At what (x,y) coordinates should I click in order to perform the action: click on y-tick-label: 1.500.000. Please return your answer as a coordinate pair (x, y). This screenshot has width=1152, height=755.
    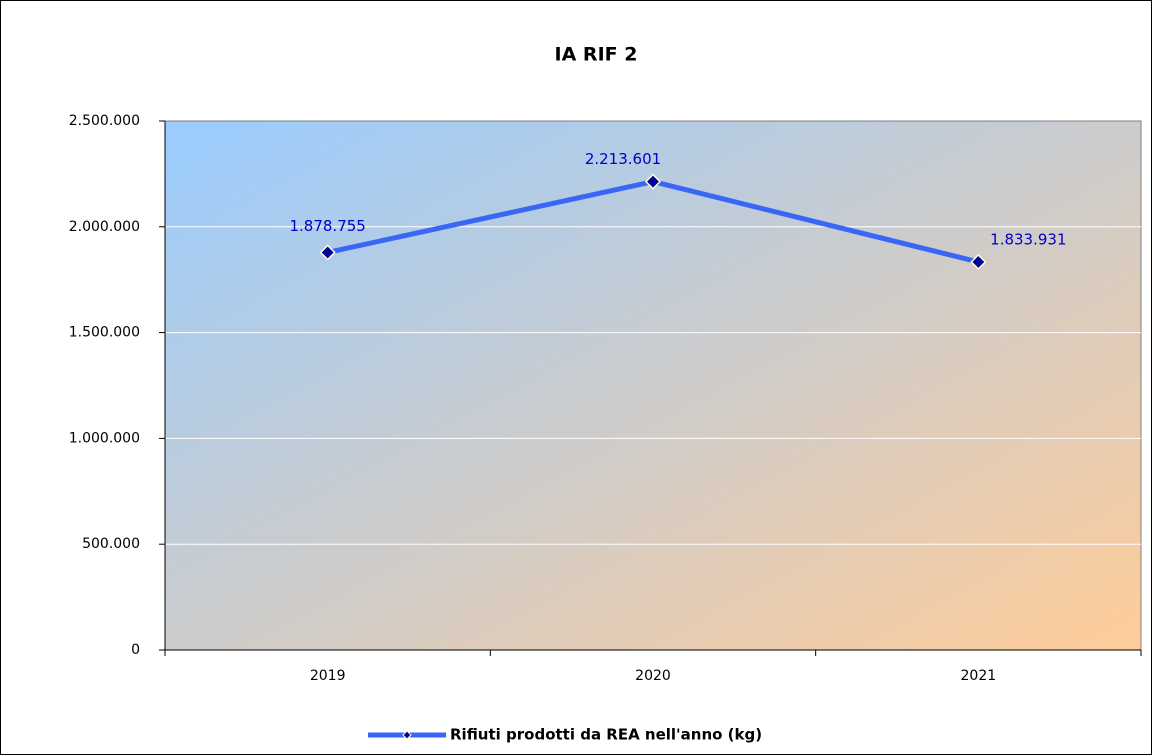
    Looking at the image, I should click on (104, 333).